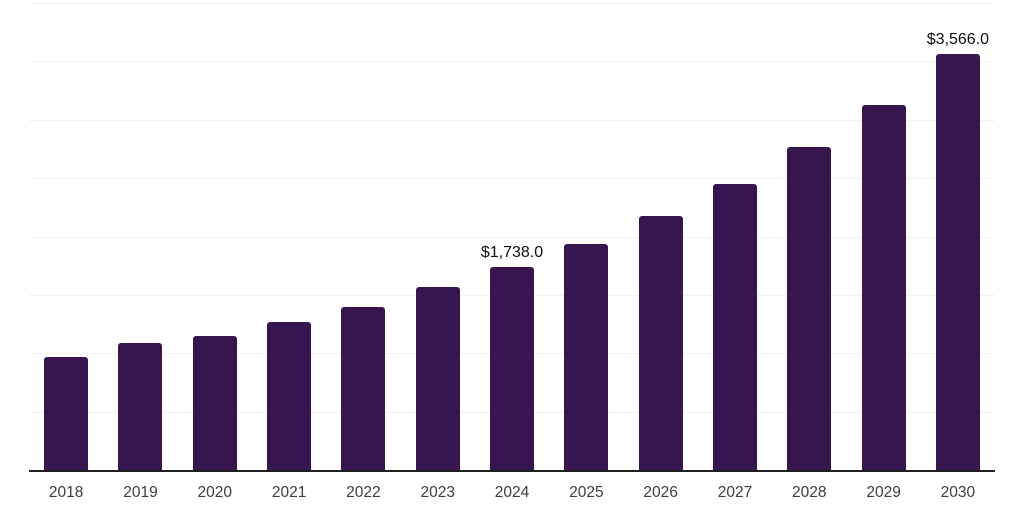 The width and height of the screenshot is (1024, 512). Describe the element at coordinates (66, 413) in the screenshot. I see `bar-2018` at that location.